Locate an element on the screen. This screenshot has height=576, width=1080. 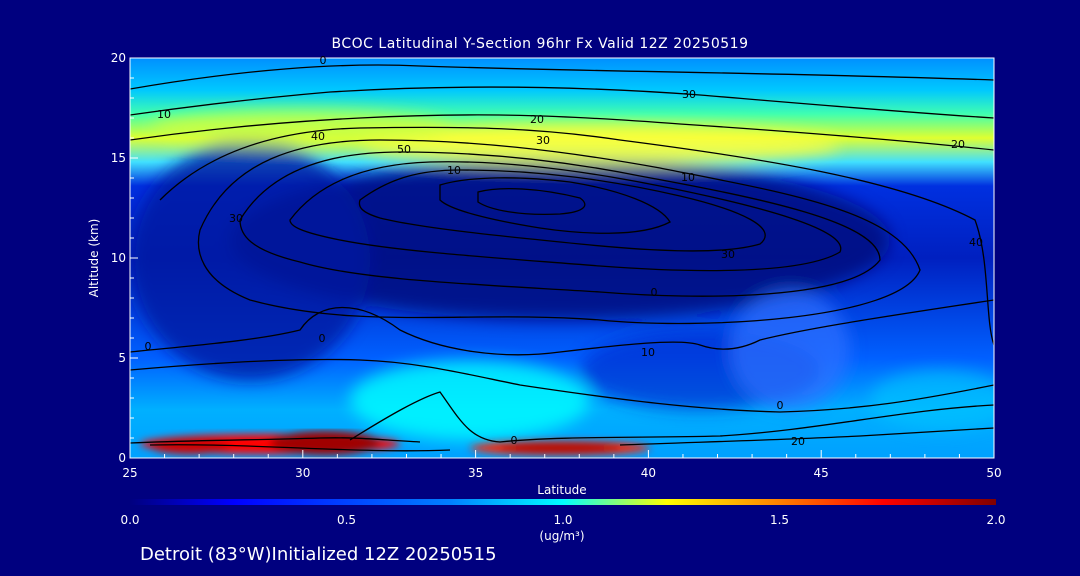
colorbar-tick-label: 2.0 is located at coordinates (995, 520).